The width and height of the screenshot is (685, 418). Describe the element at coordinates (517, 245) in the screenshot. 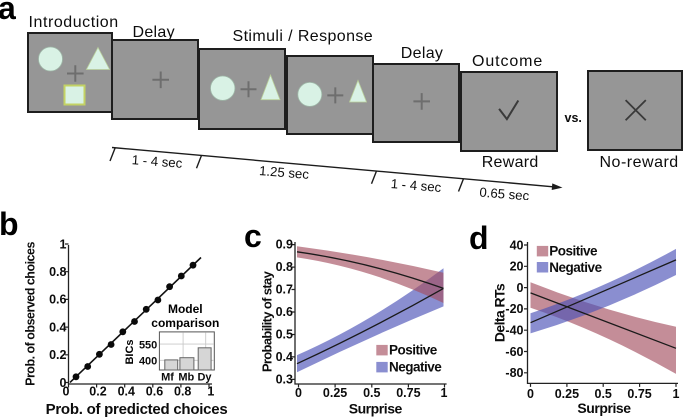

I see `svg-text: 40` at that location.